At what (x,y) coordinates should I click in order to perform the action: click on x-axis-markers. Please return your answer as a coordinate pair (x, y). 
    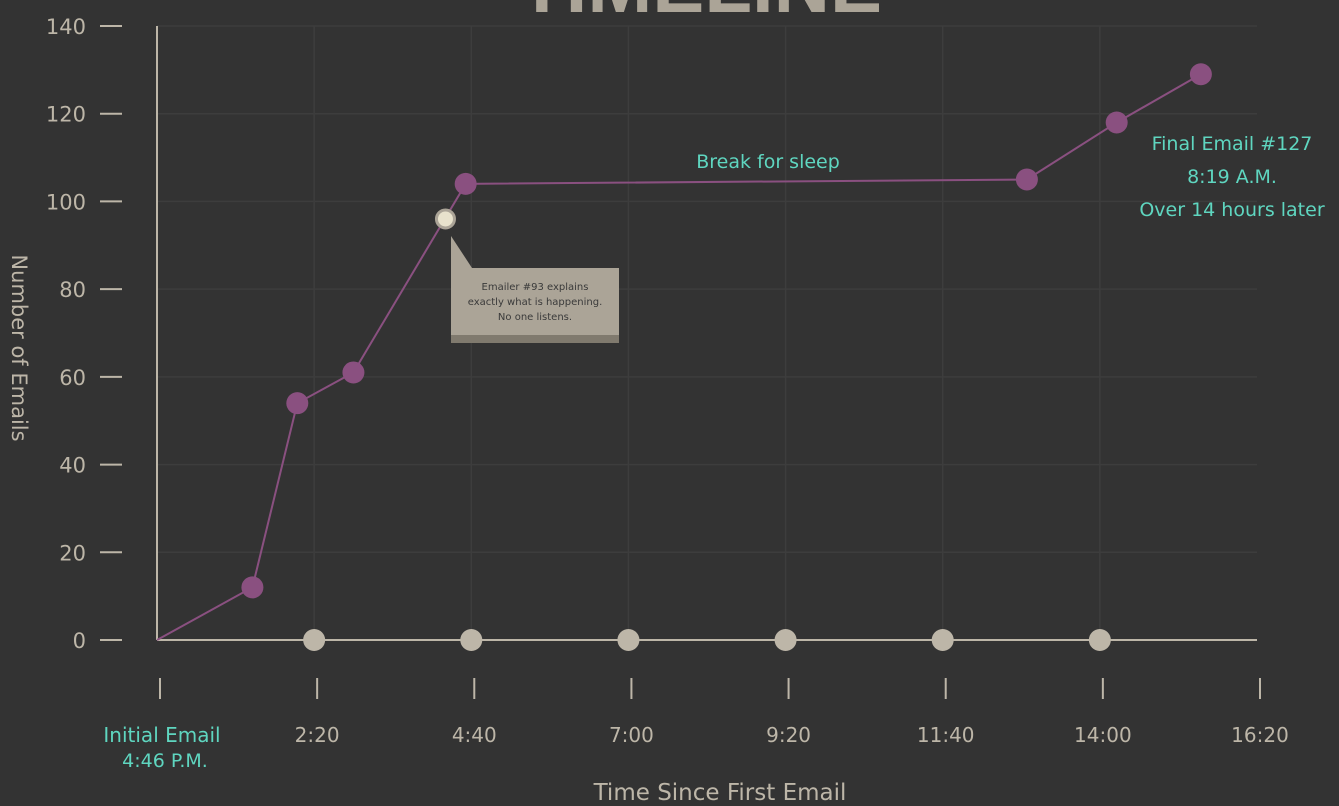
    Looking at the image, I should click on (707, 640).